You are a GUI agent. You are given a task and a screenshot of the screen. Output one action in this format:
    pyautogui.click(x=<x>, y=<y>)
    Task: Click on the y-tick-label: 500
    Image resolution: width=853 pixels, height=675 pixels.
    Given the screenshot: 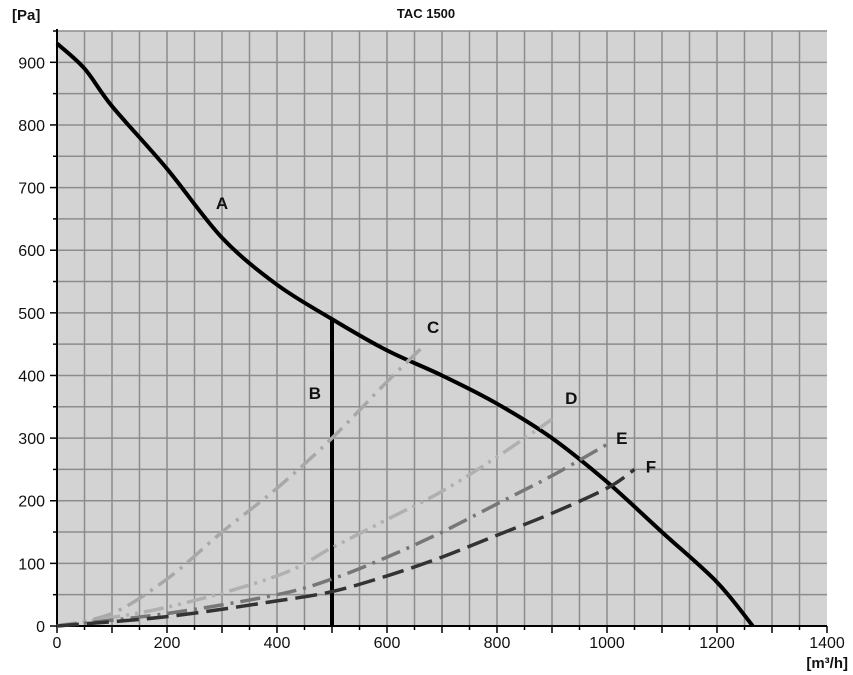 What is the action you would take?
    pyautogui.click(x=31, y=314)
    